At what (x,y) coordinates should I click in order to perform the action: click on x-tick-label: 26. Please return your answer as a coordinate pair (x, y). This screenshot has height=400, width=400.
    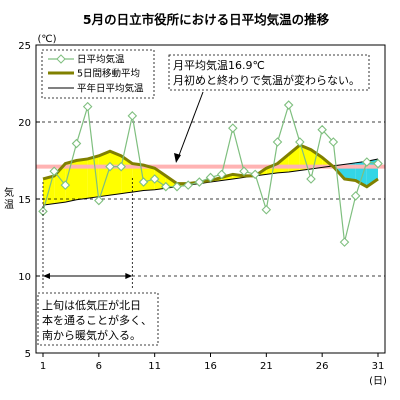
    Looking at the image, I should click on (322, 366).